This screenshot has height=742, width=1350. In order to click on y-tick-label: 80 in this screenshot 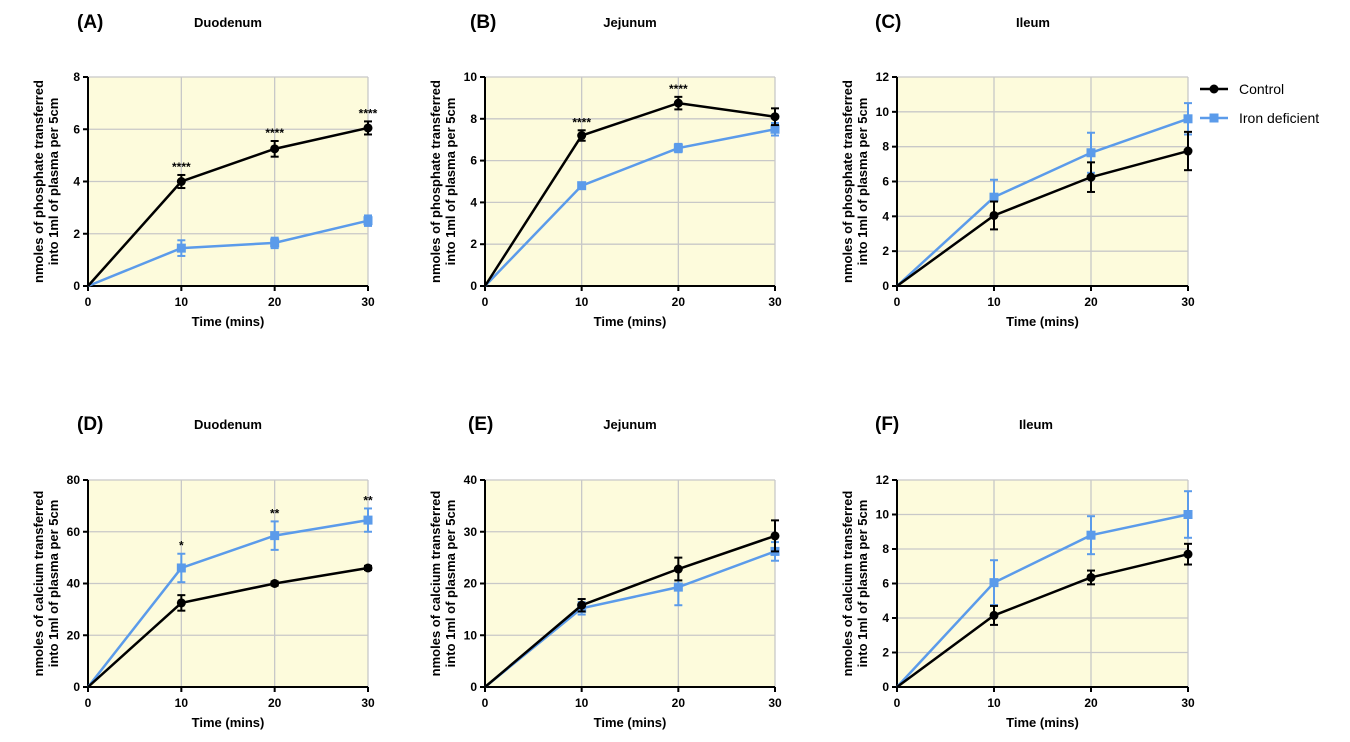, I will do `click(74, 480)`.